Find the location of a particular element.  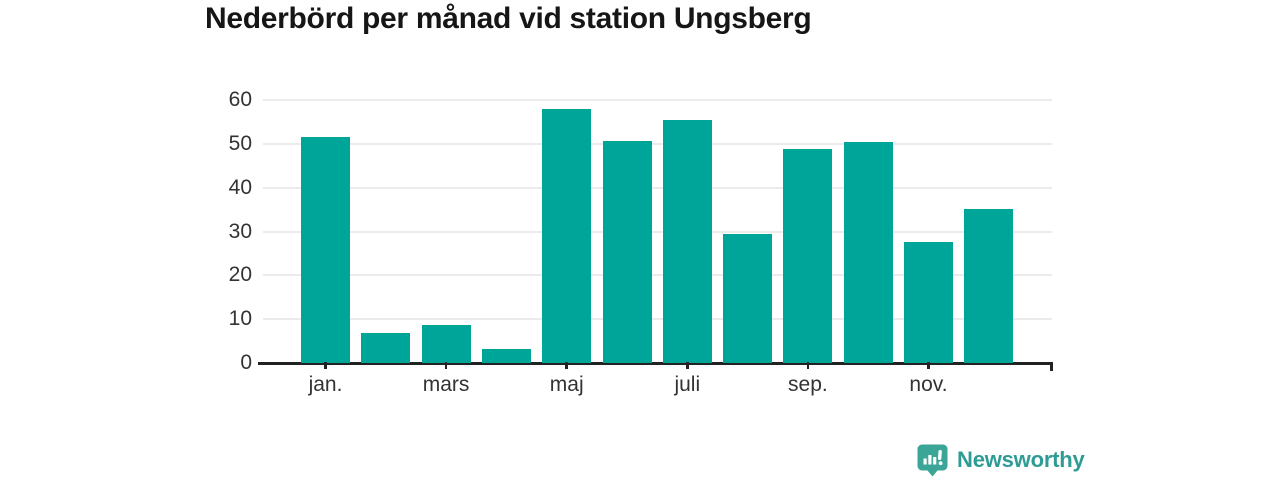

y-axis-tick-label: 60 is located at coordinates (240, 99).